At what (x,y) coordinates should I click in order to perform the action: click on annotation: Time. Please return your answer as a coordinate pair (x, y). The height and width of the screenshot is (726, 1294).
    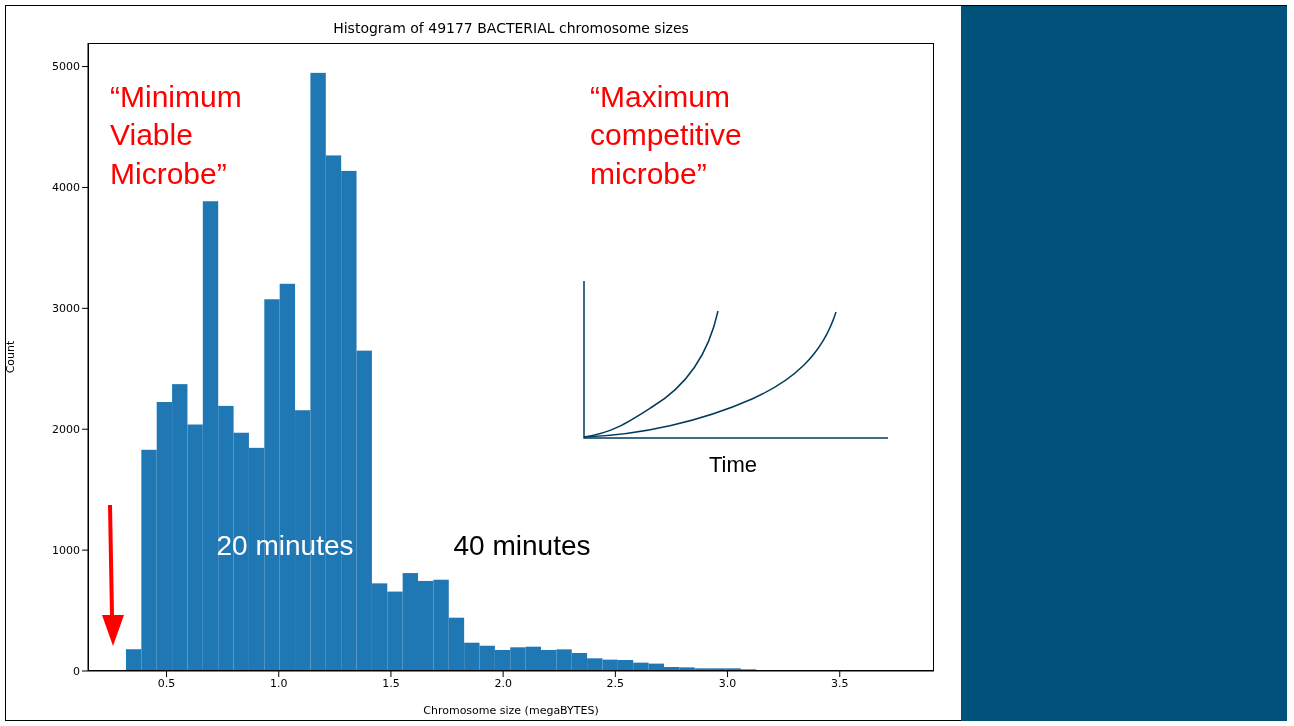
    Looking at the image, I should click on (733, 465).